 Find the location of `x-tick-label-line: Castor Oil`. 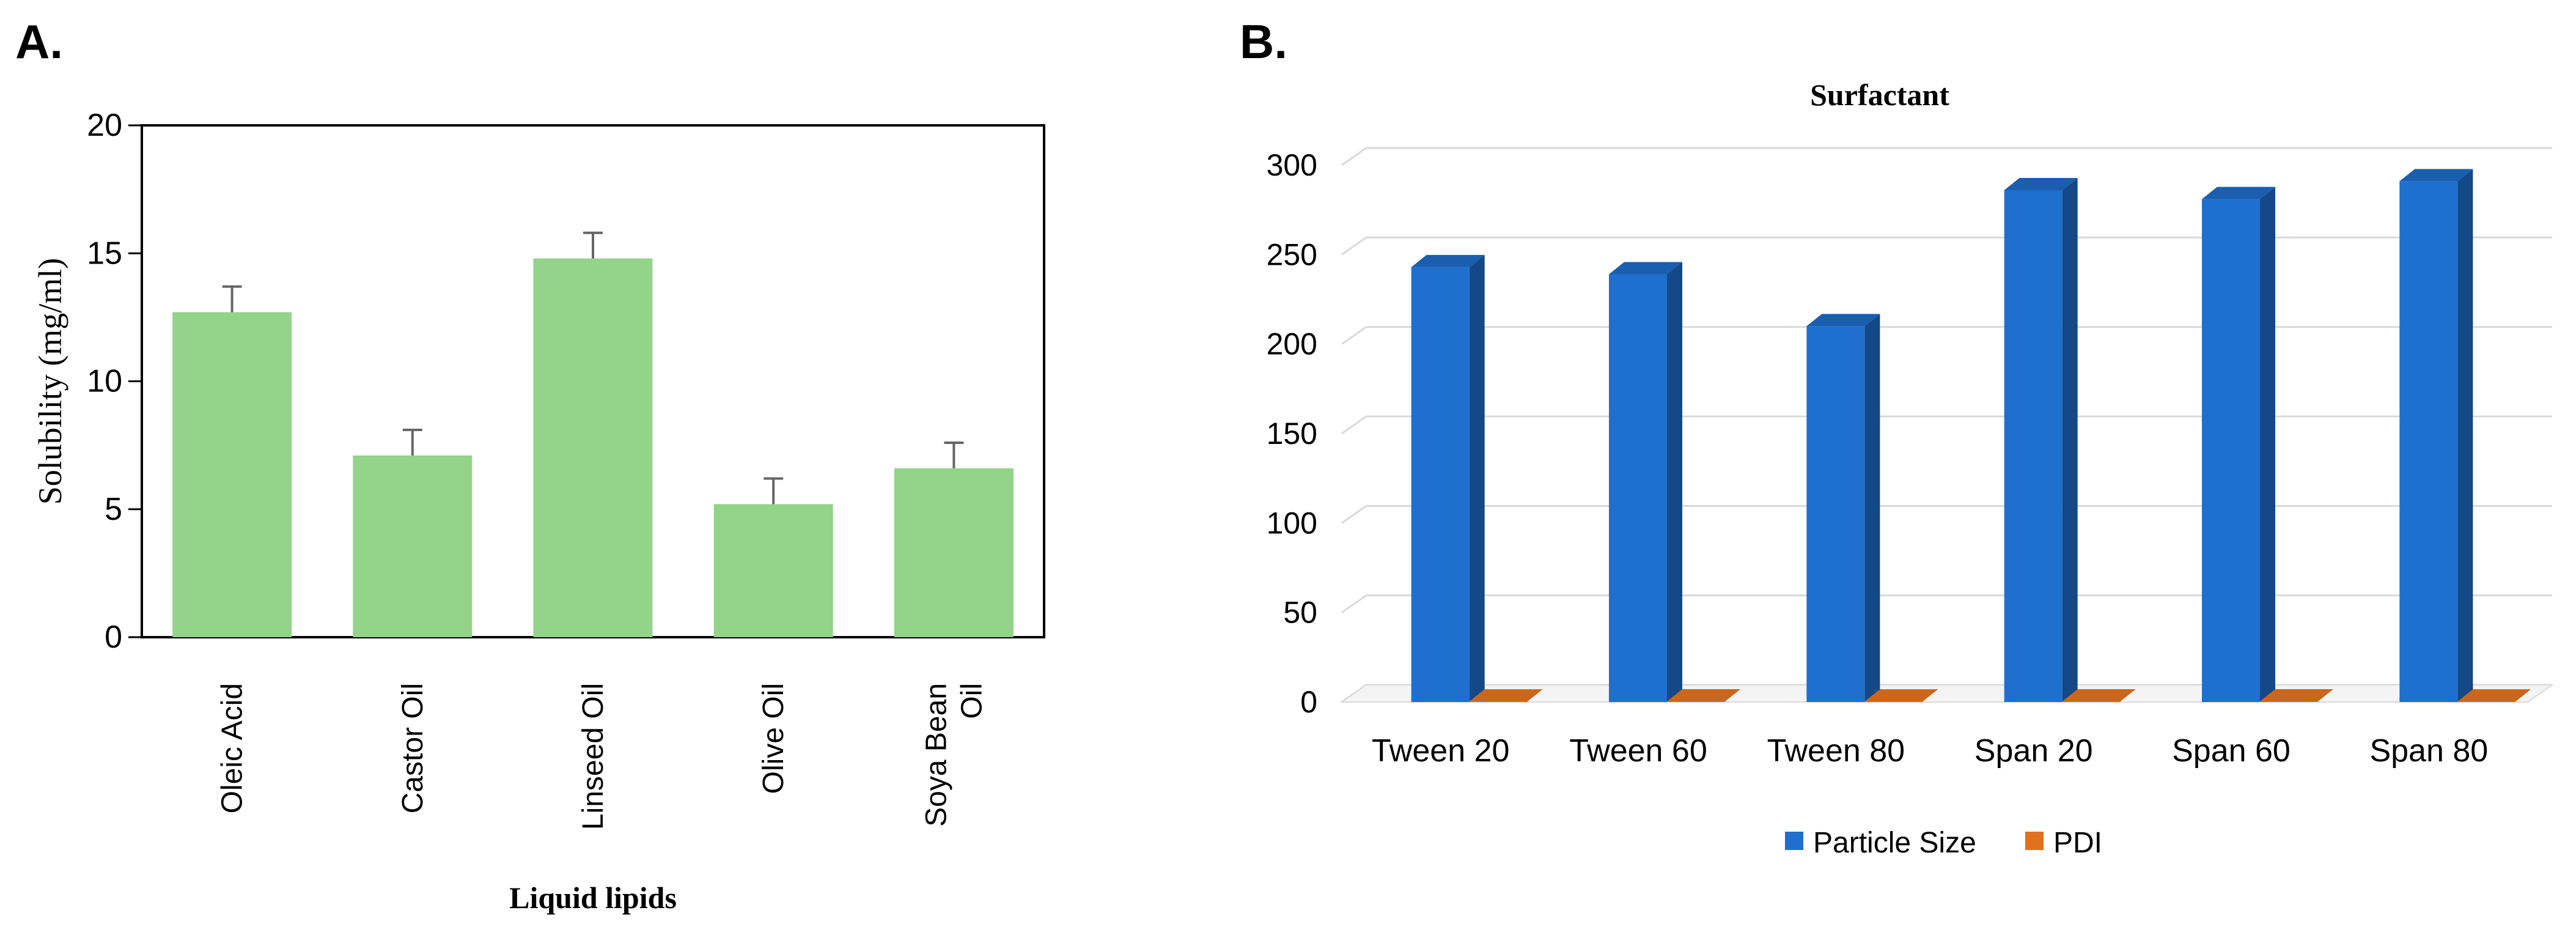

x-tick-label-line: Castor Oil is located at coordinates (413, 748).